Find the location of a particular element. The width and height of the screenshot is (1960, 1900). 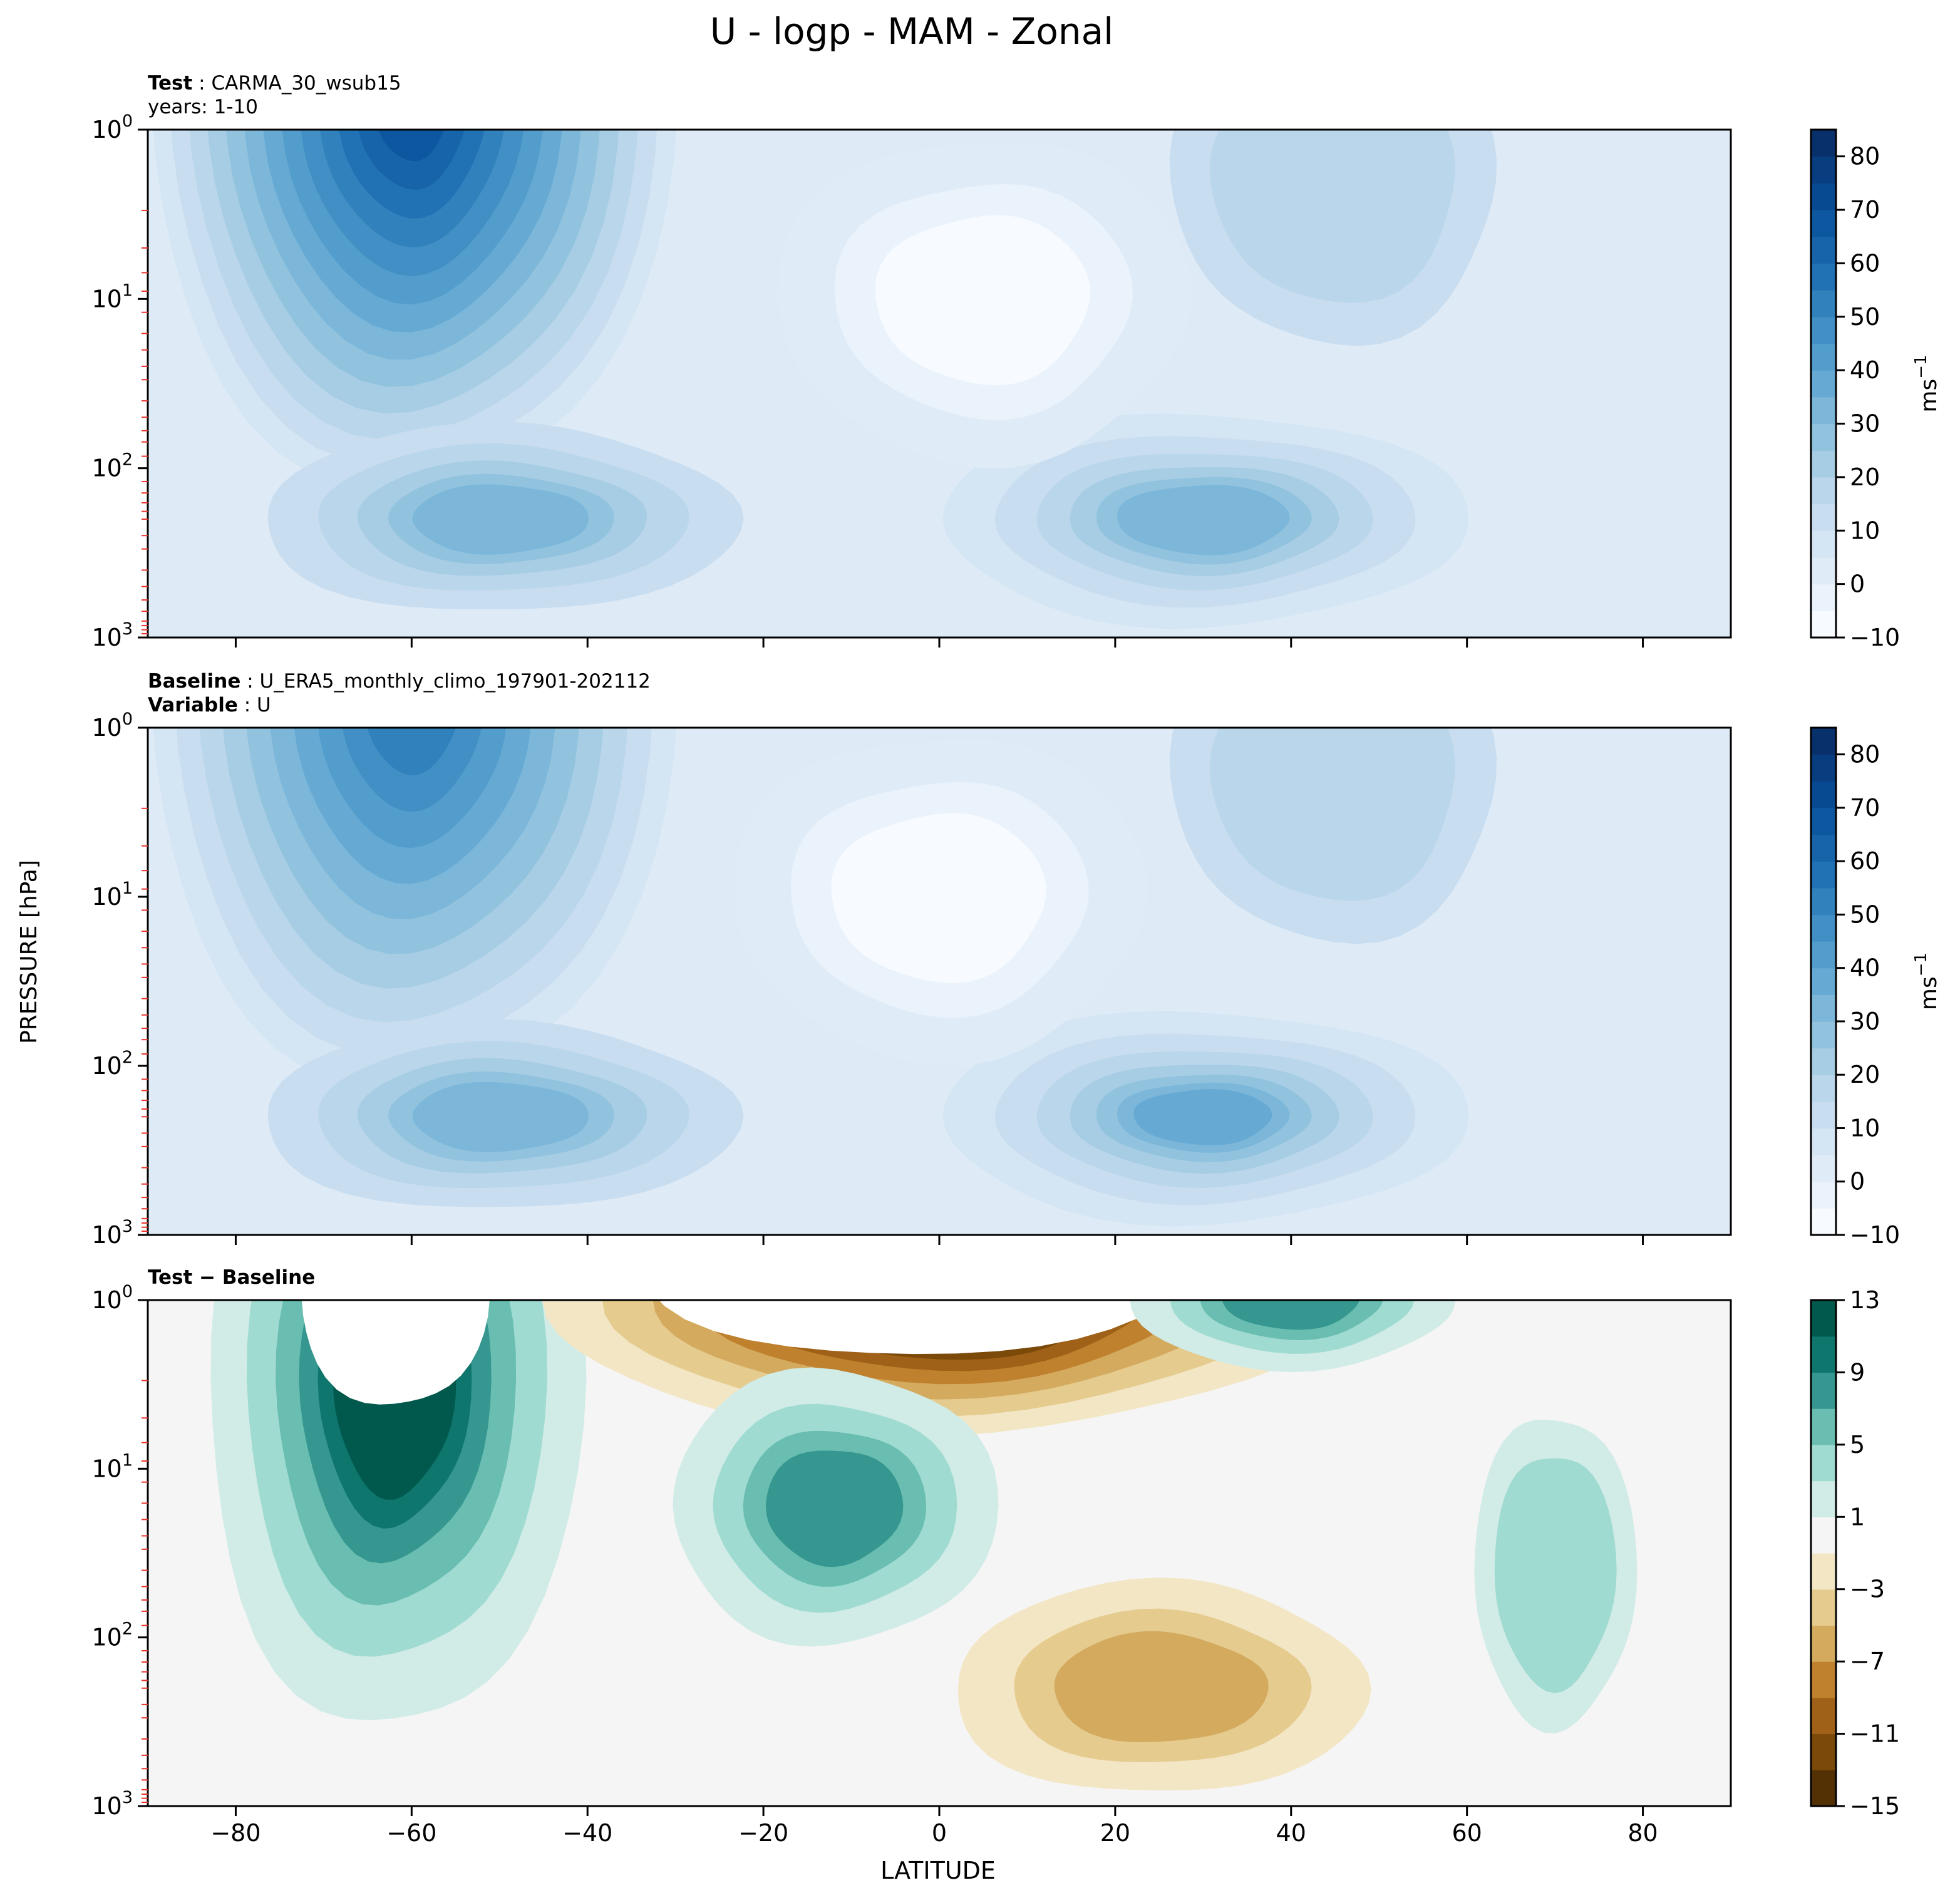

colorbar-tick-label: −10 is located at coordinates (1875, 1235).